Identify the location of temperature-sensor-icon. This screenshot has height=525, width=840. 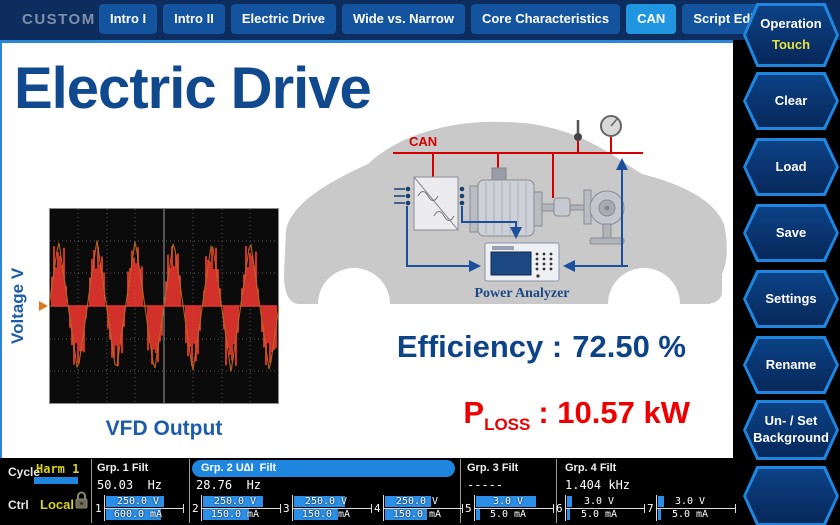
(578, 136).